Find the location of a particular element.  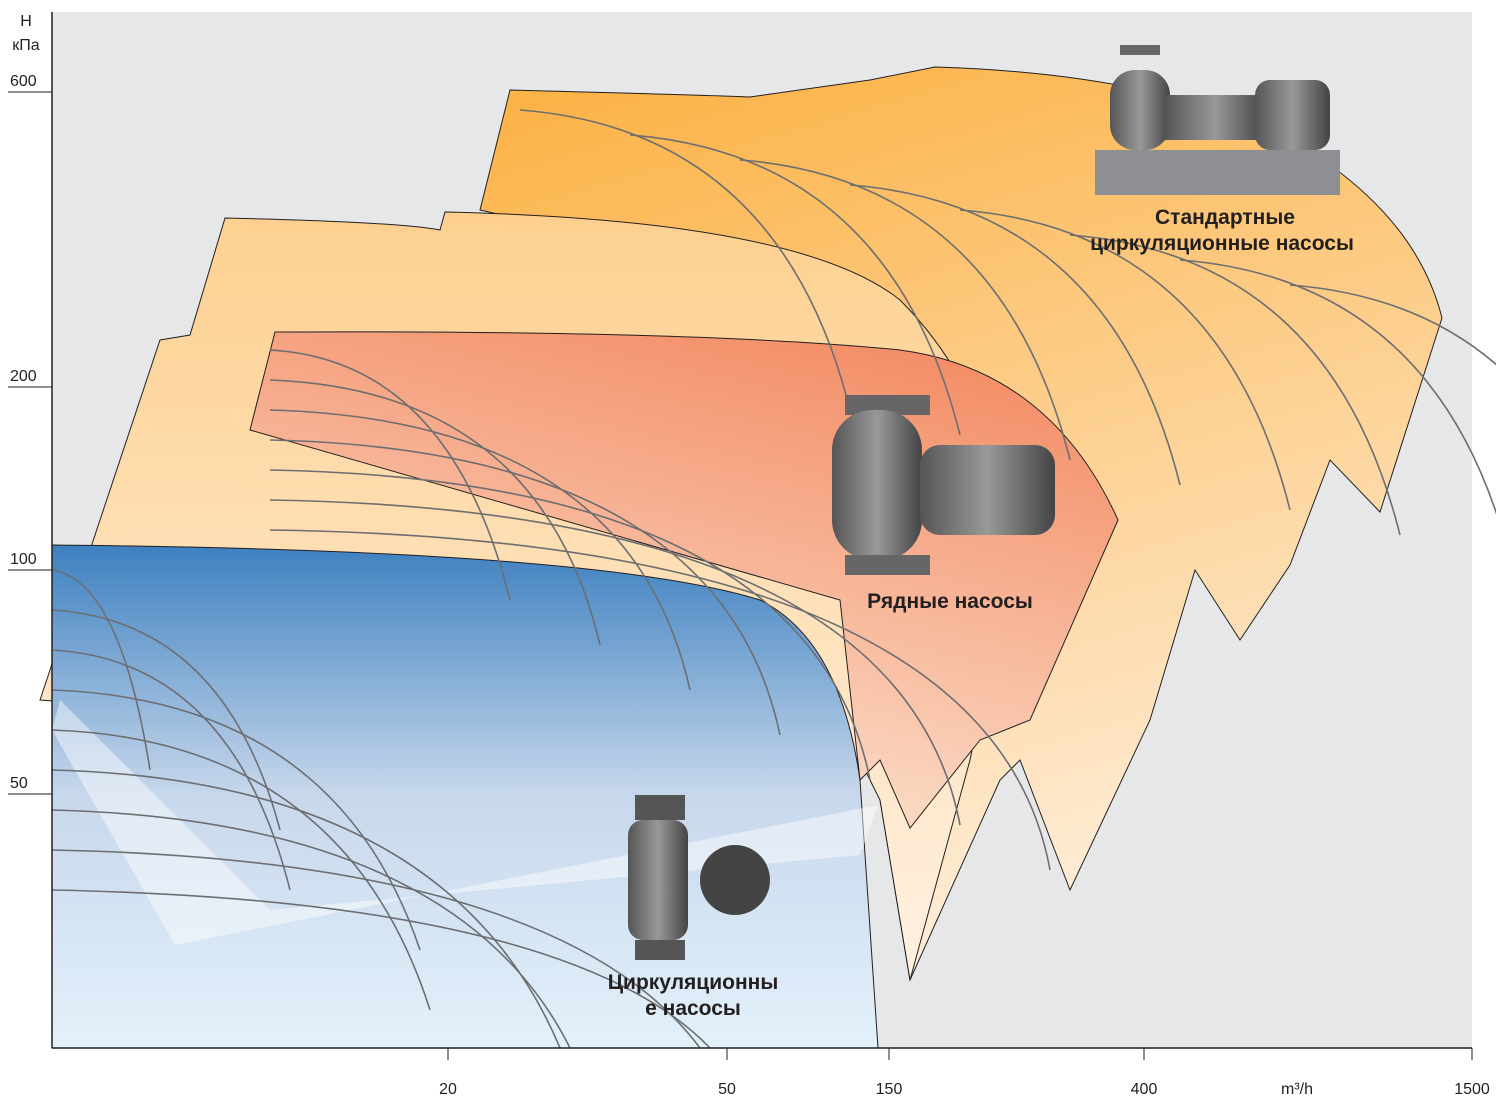

group-label: Стандартные is located at coordinates (1225, 217).